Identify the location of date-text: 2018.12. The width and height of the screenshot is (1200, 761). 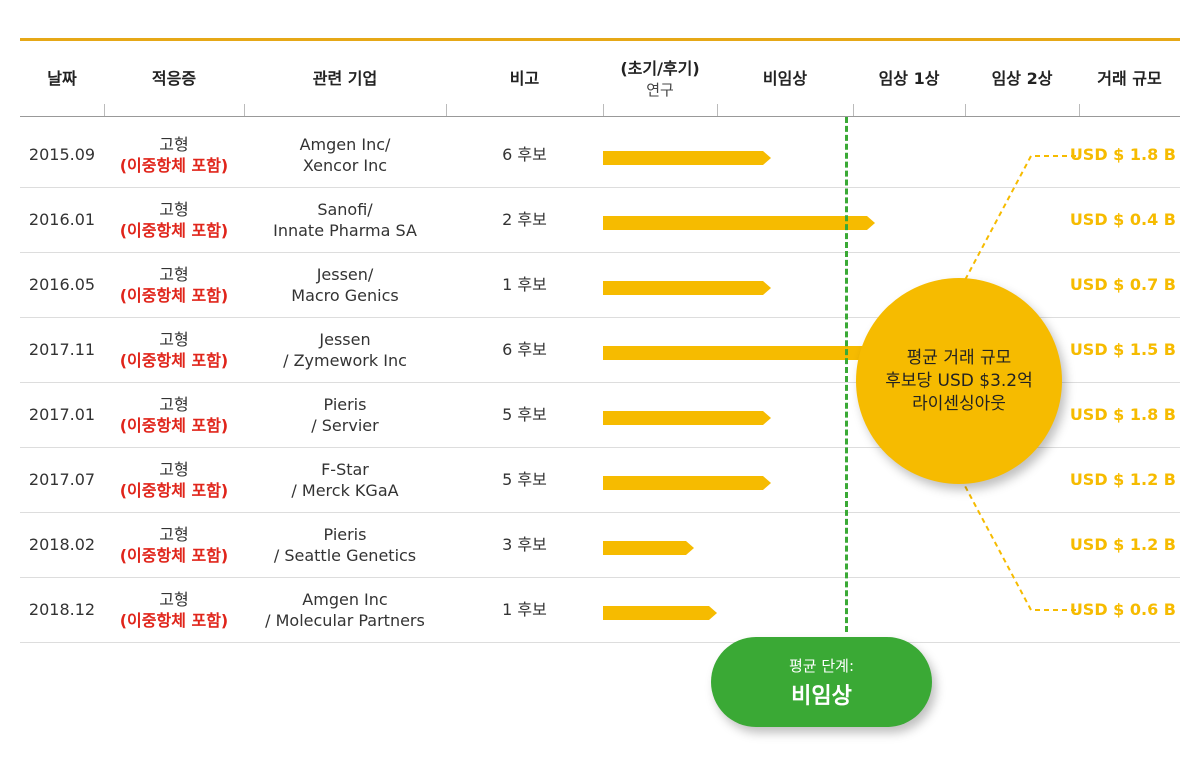
(62, 609).